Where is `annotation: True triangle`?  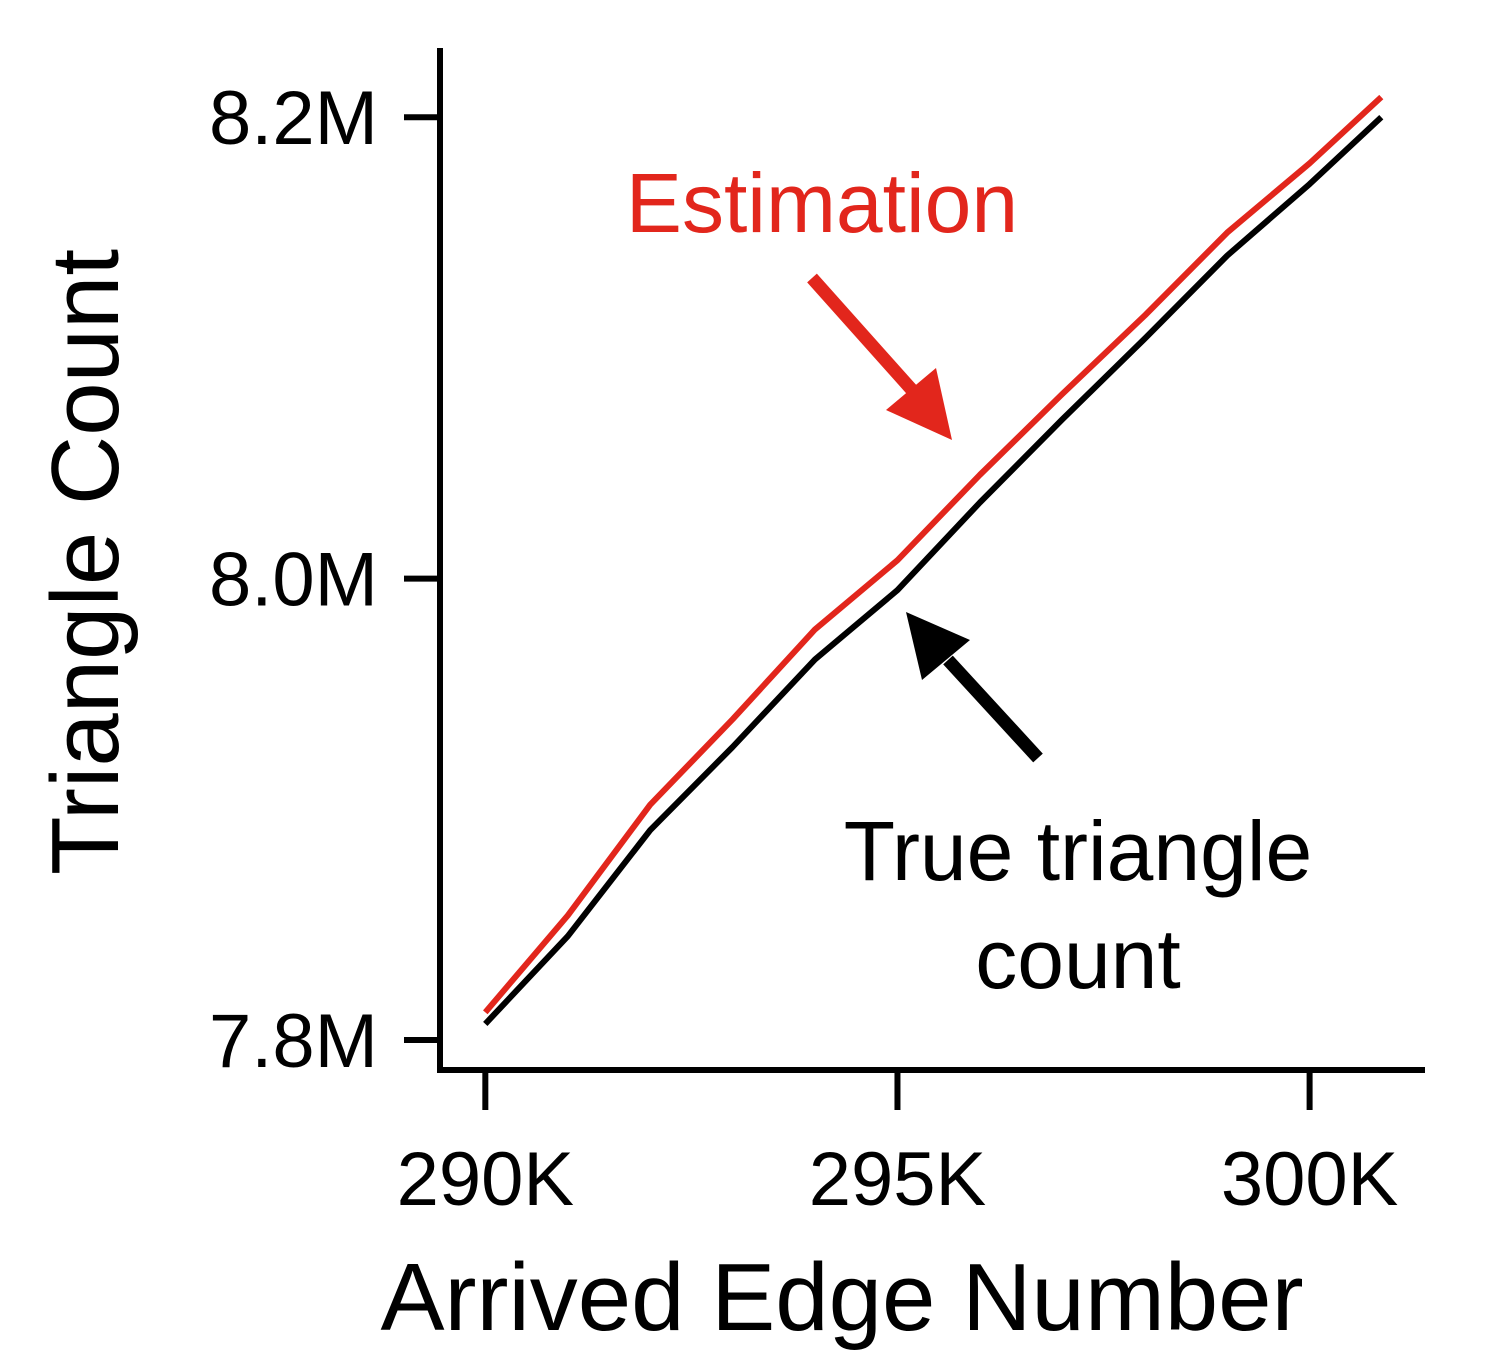 annotation: True triangle is located at coordinates (1078, 851).